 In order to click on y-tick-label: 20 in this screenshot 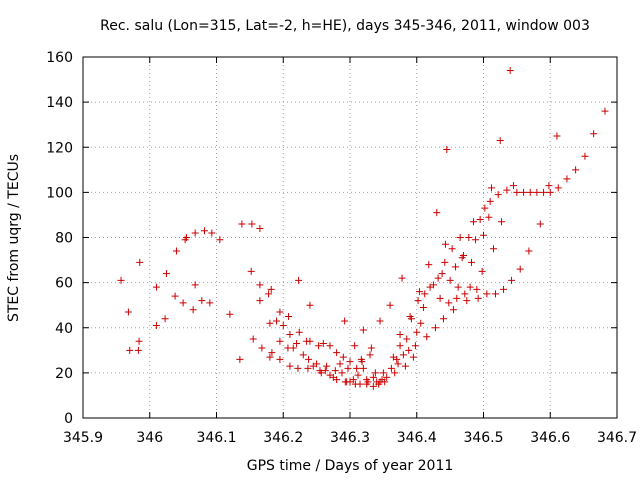, I will do `click(64, 374)`.